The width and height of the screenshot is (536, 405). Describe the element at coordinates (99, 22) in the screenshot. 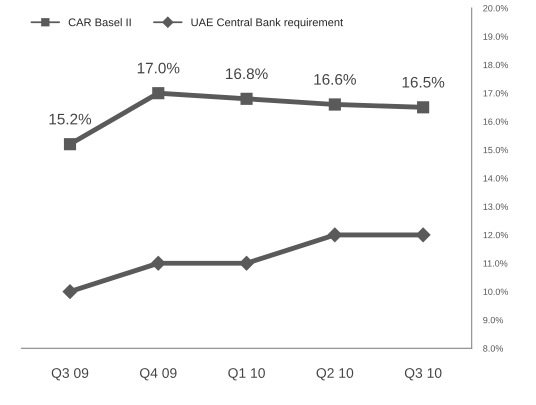

I see `legend-label: CAR Basel II` at that location.